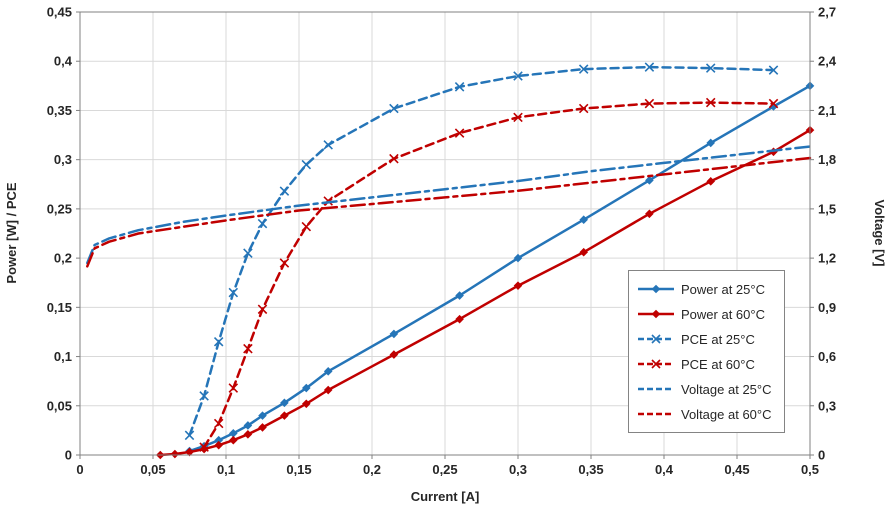  What do you see at coordinates (821, 455) in the screenshot?
I see `y-right-tick-label: 0` at bounding box center [821, 455].